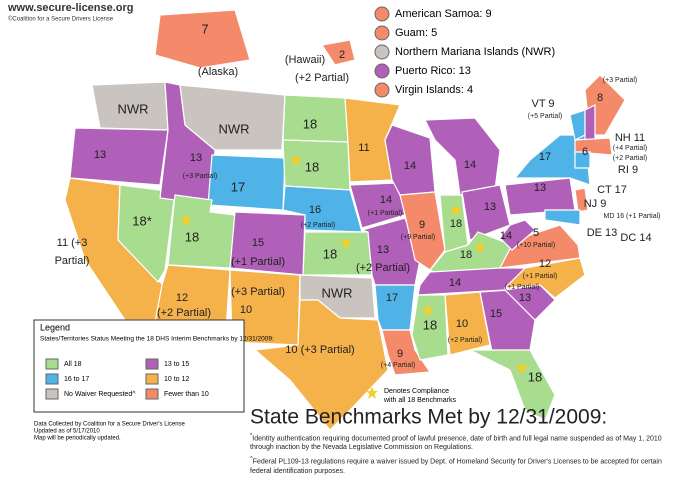  What do you see at coordinates (238, 186) in the screenshot?
I see `state-label: 17` at bounding box center [238, 186].